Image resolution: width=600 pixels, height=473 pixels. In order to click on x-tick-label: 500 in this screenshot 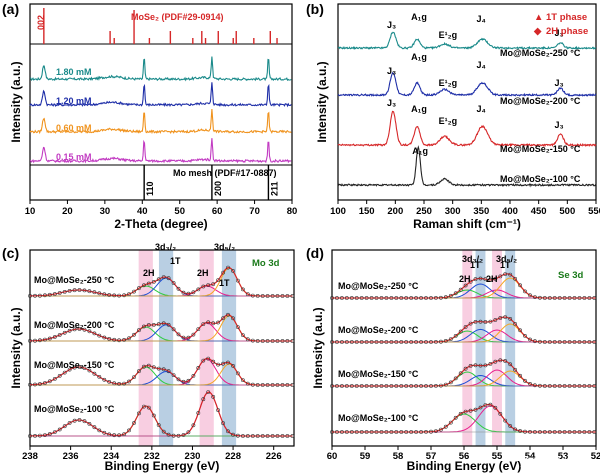, I will do `click(567, 211)`.